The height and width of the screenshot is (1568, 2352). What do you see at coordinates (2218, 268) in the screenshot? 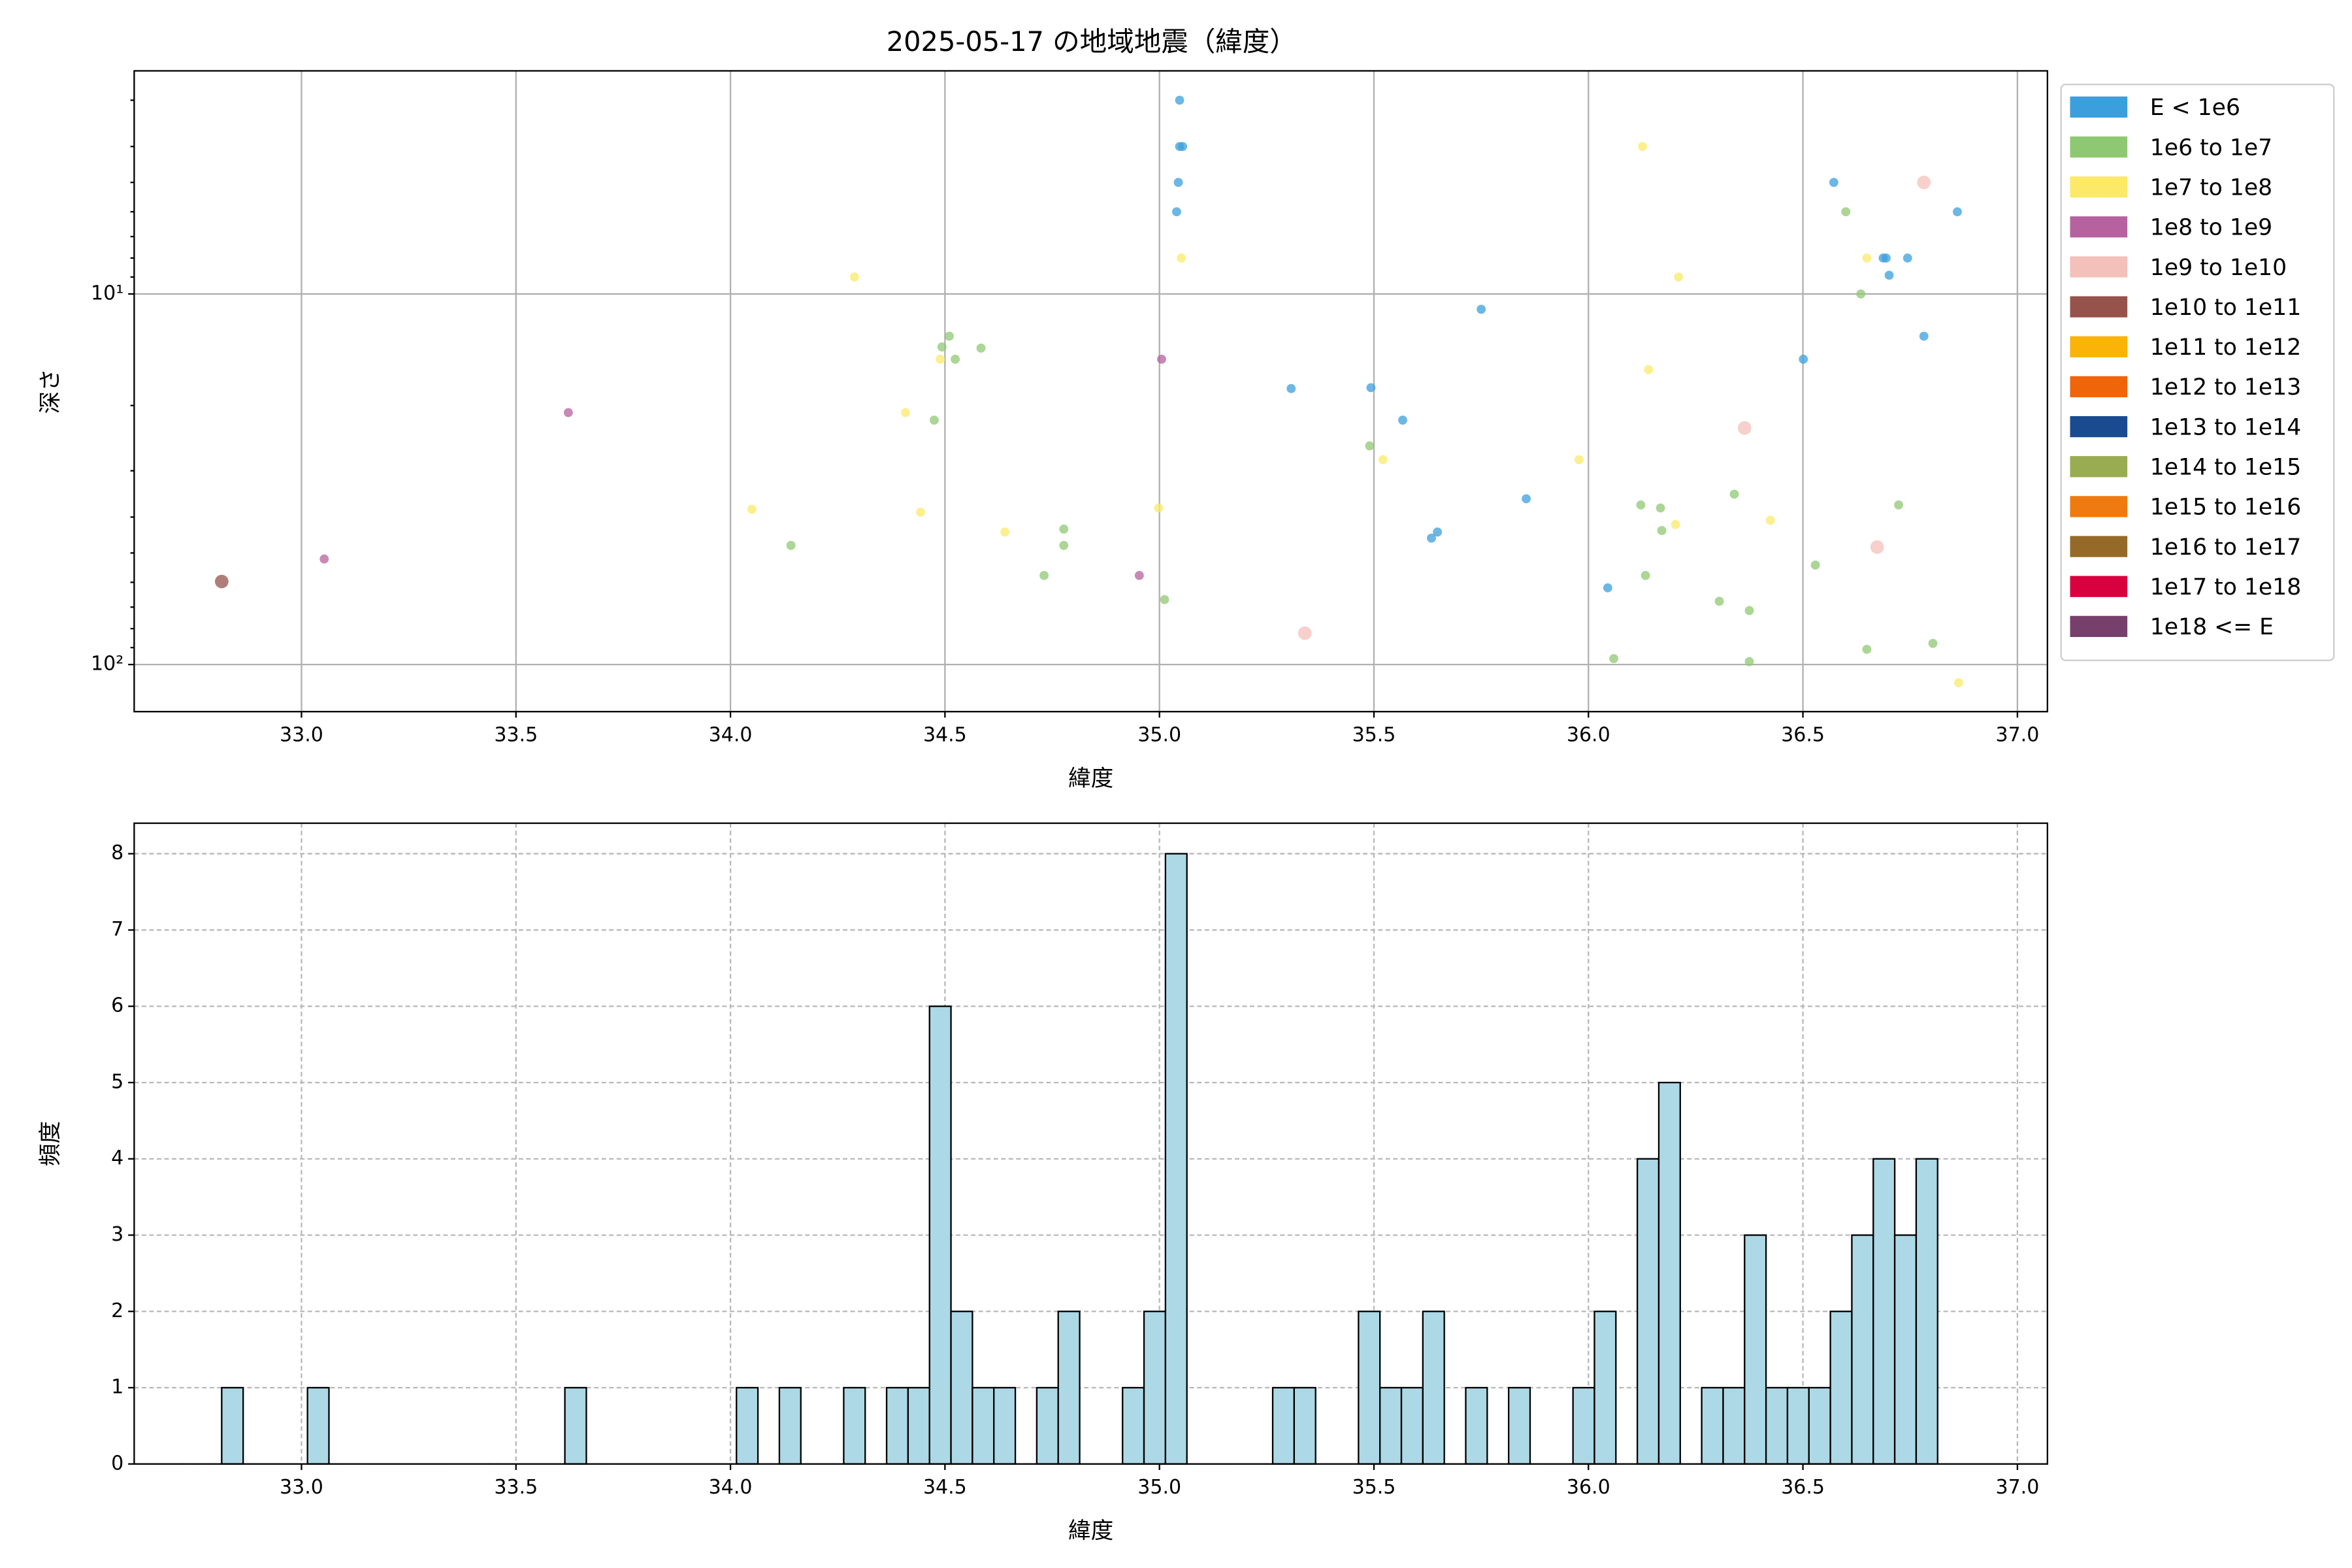
I see `legend-label: 1e9 to 1e10` at bounding box center [2218, 268].